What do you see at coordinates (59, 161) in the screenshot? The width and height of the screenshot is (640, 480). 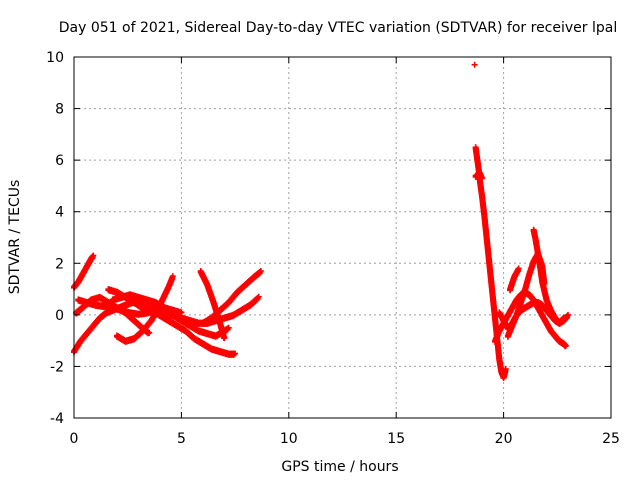 I see `y-tick-label: 6` at bounding box center [59, 161].